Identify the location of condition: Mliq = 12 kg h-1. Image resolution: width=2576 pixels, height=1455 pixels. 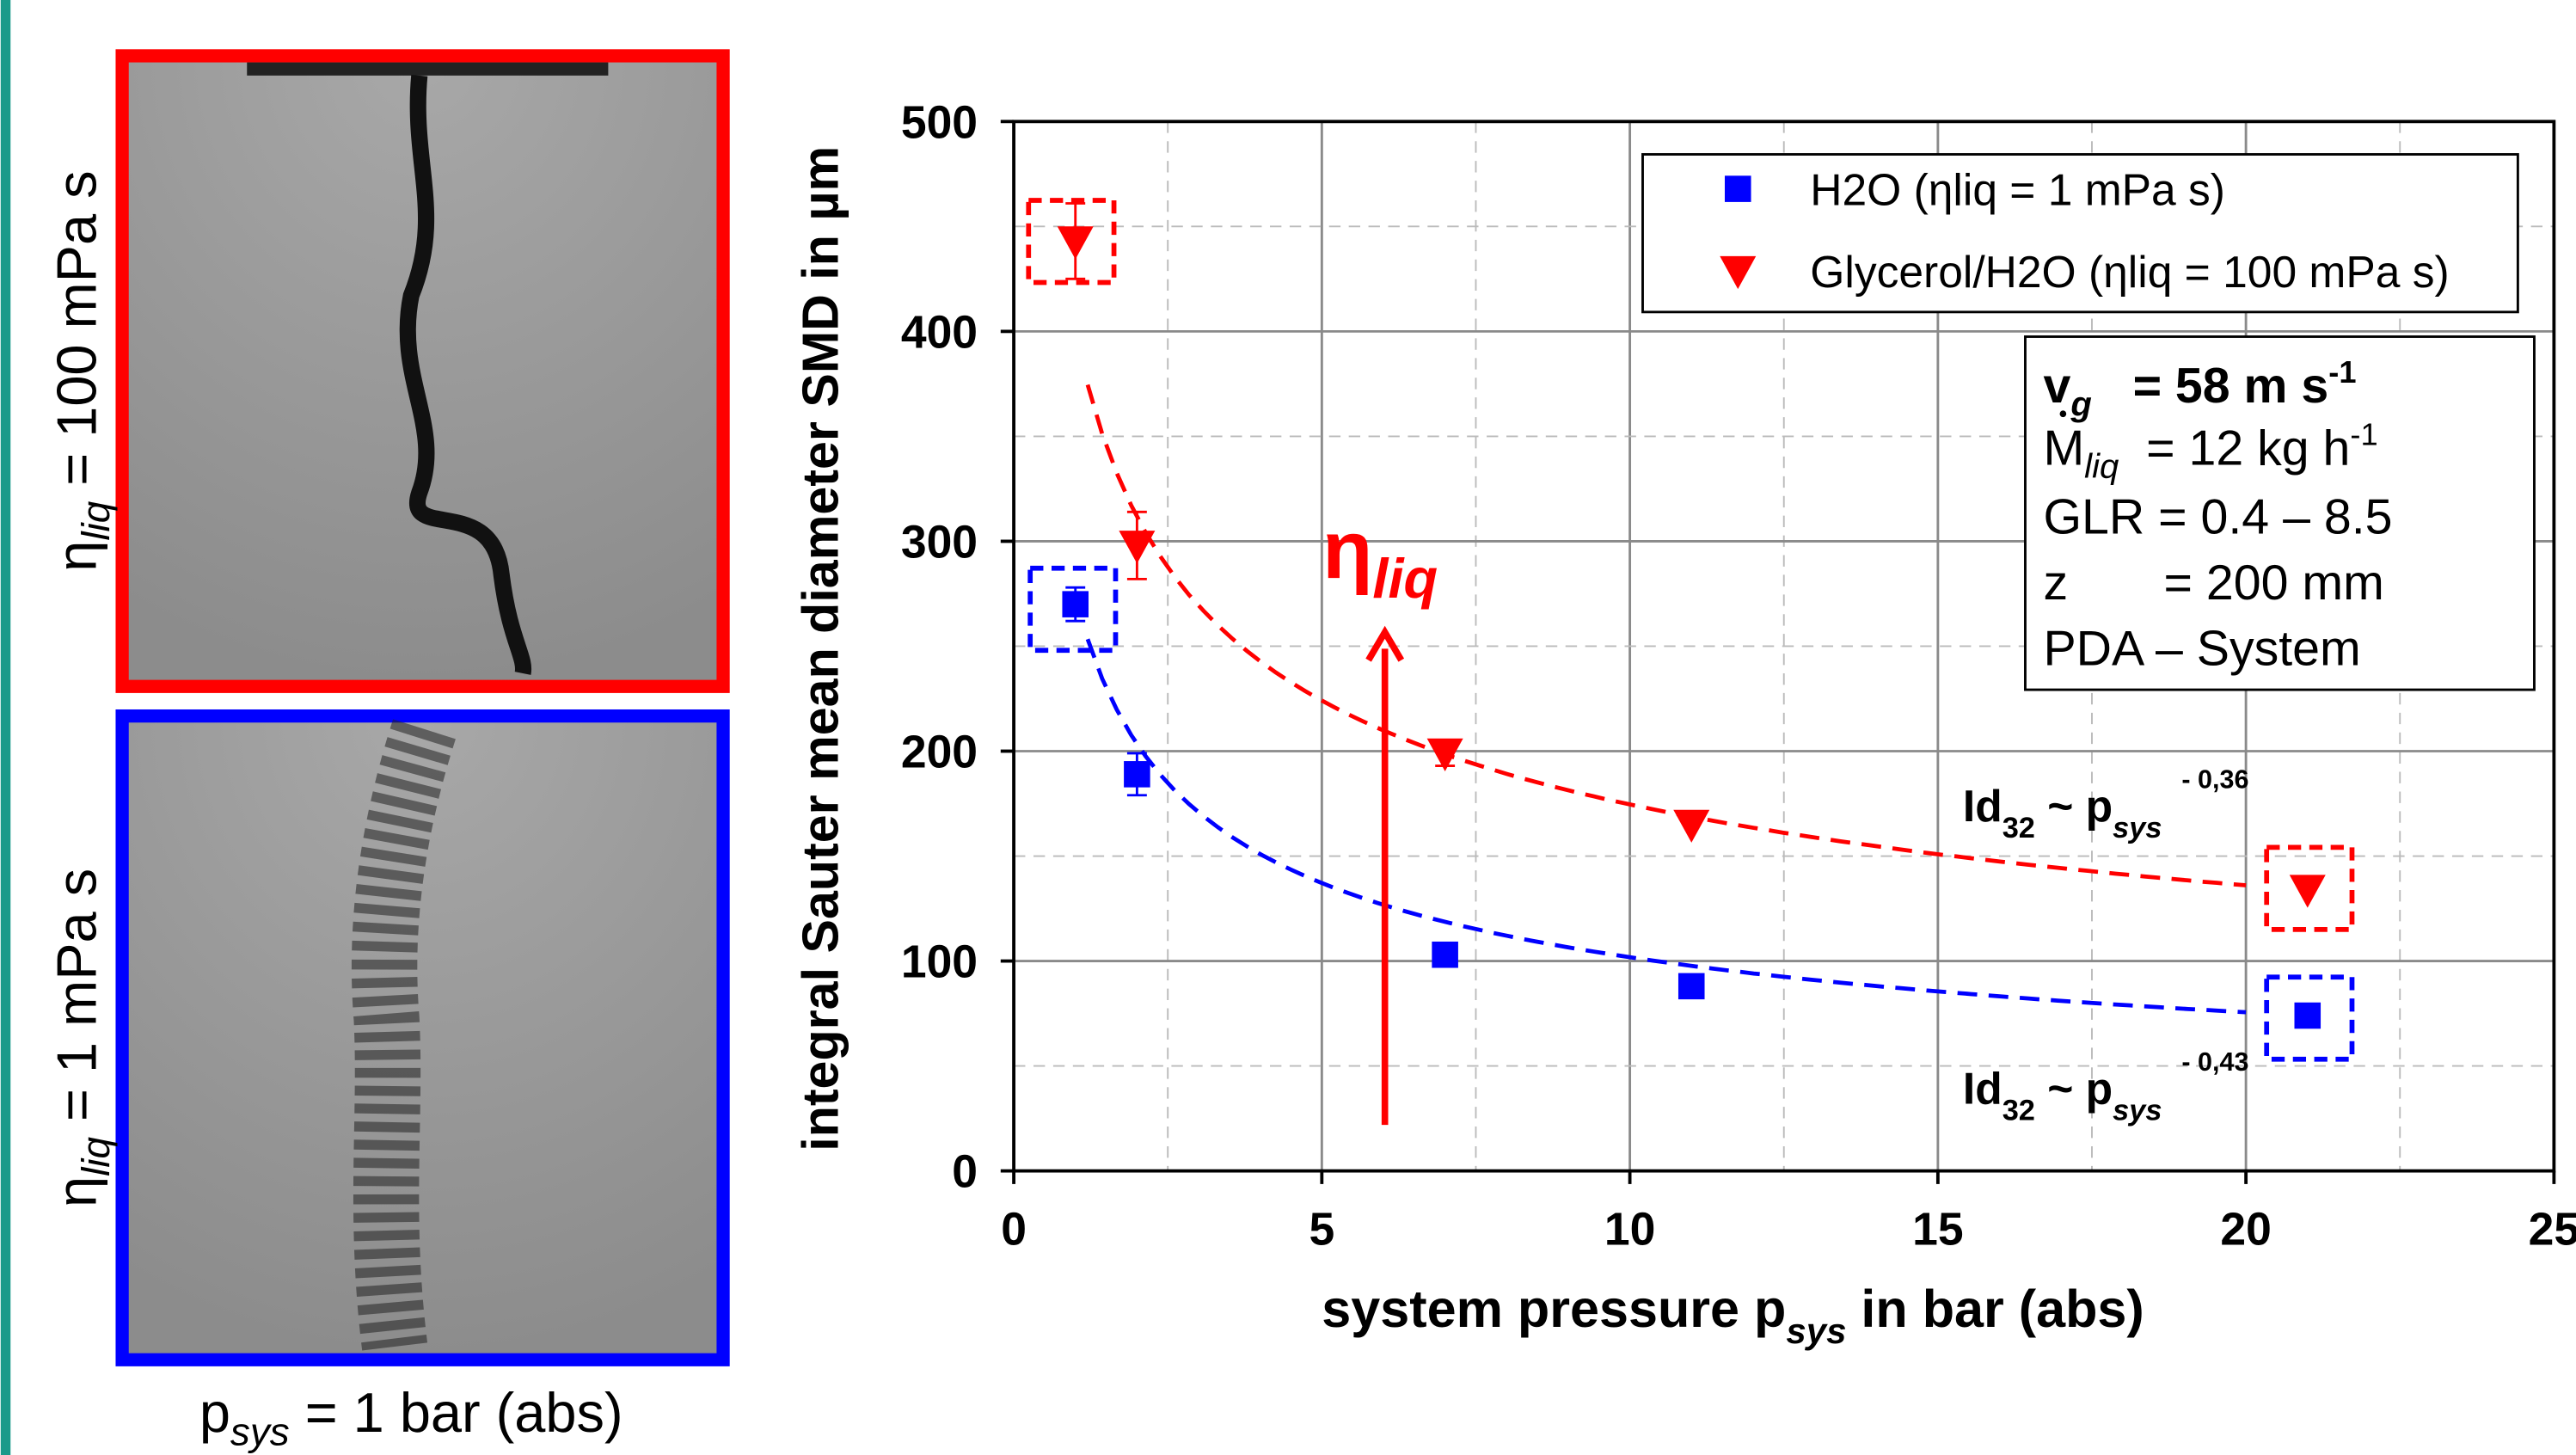
(2210, 452).